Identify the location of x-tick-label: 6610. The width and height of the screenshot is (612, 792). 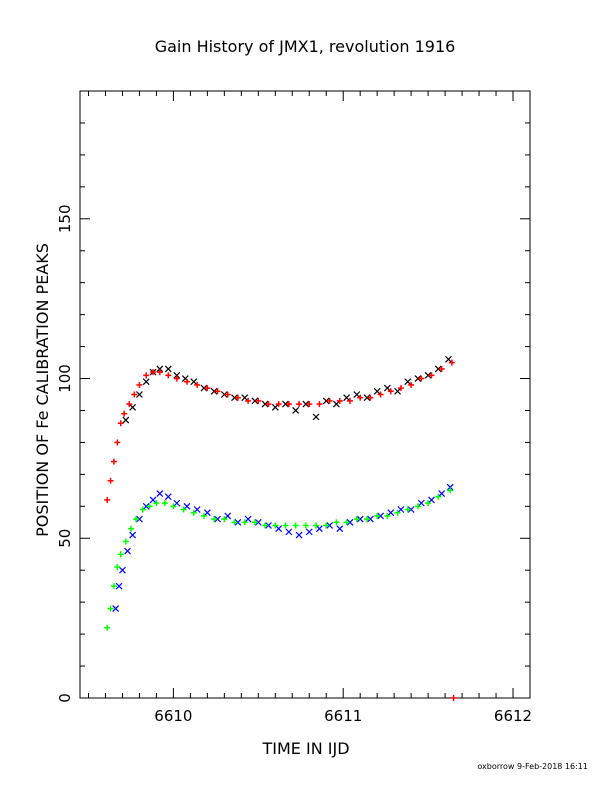
(173, 716).